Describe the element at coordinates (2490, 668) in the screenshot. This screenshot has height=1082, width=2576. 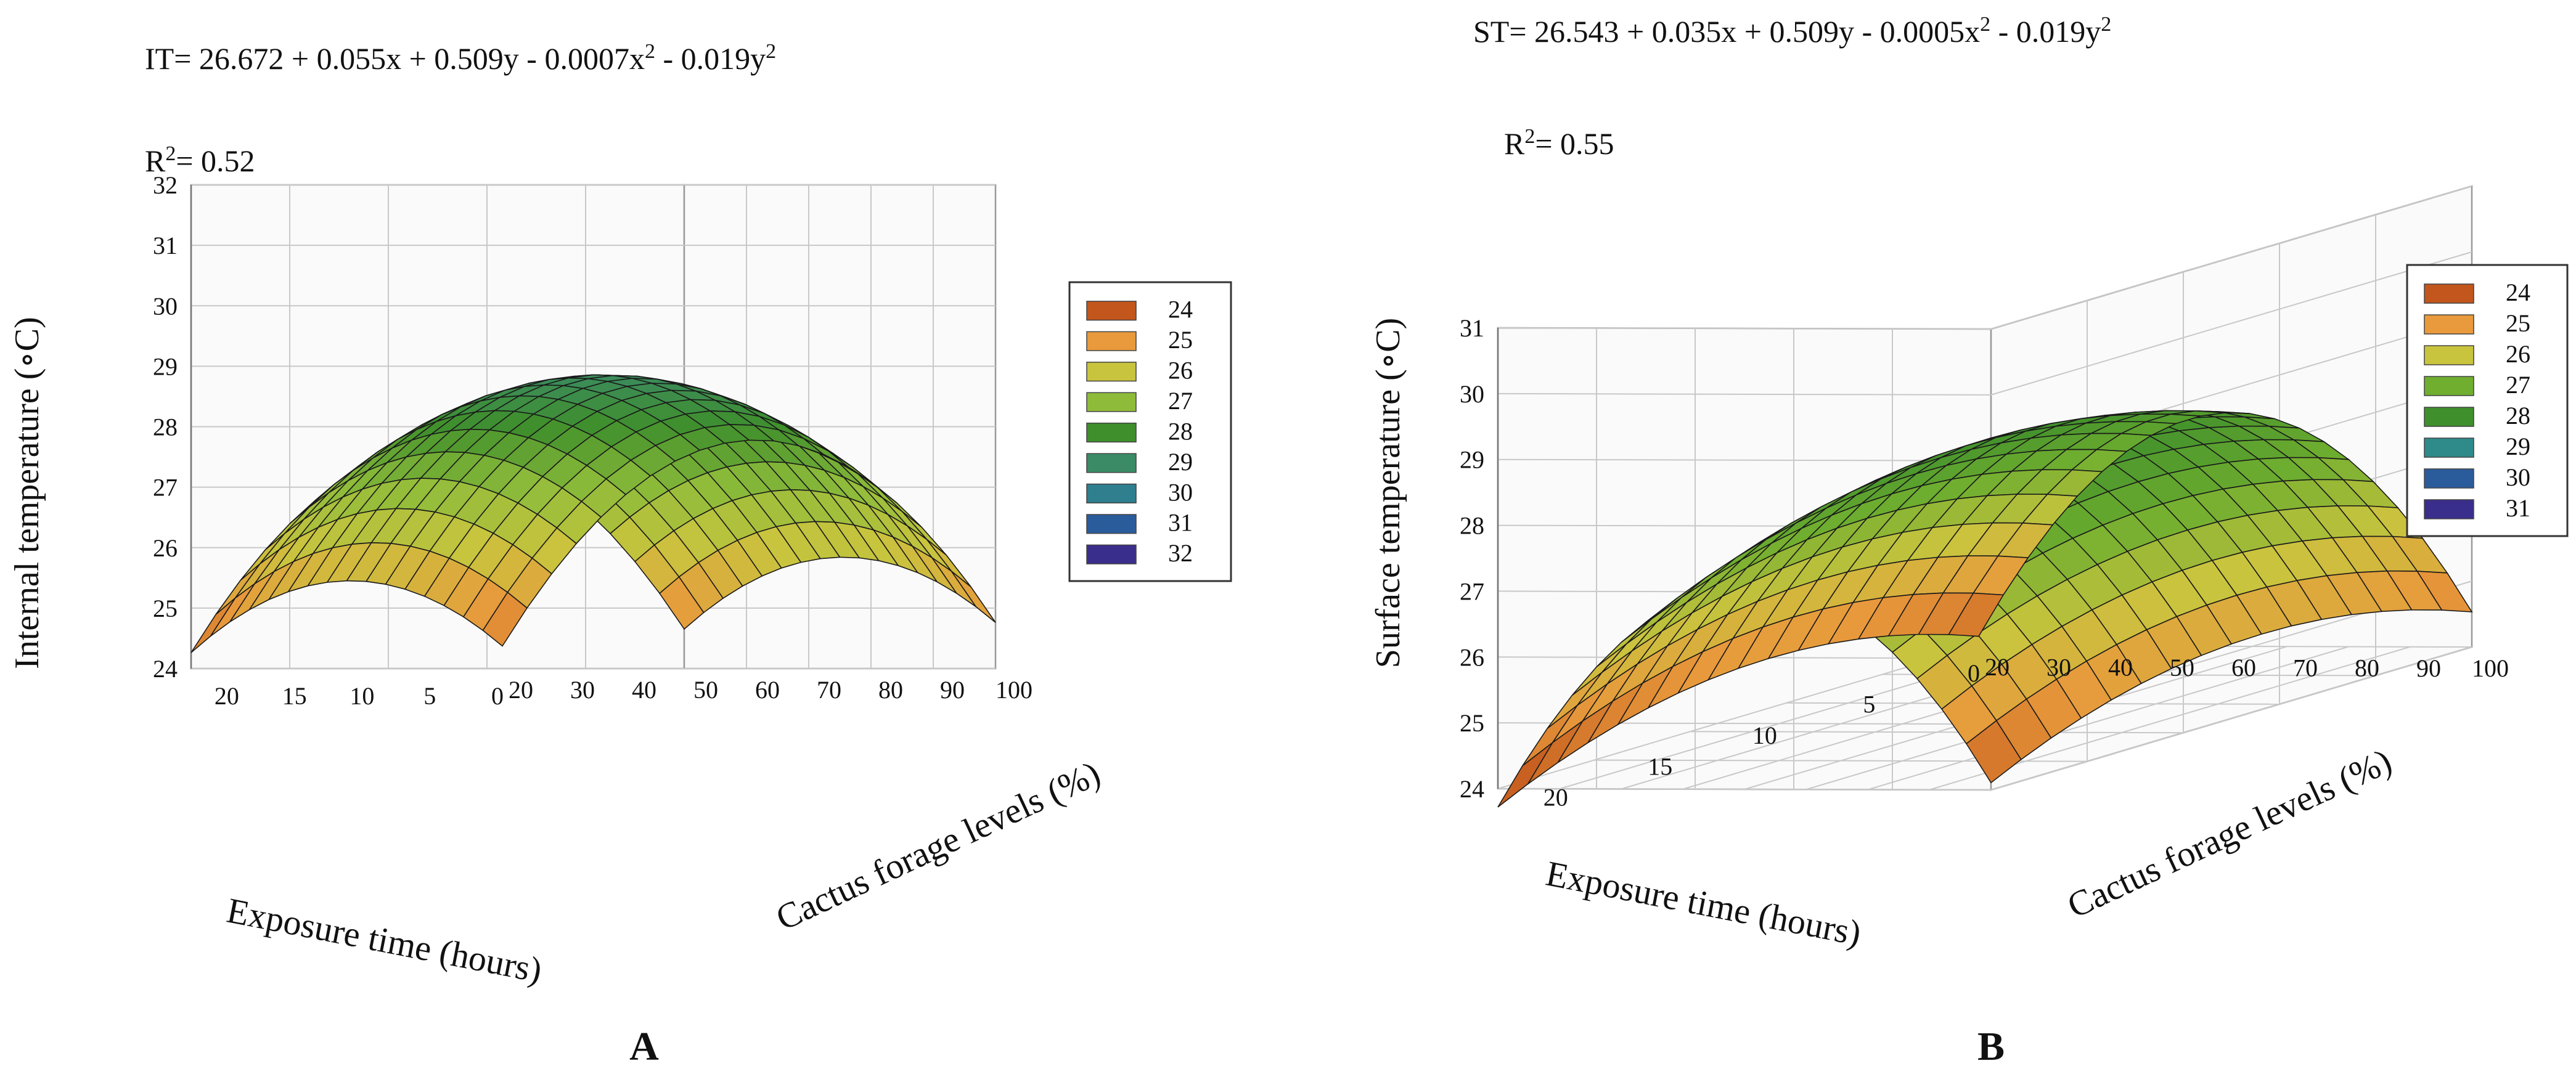
I see `panel-b-y-tick-label: 100` at that location.